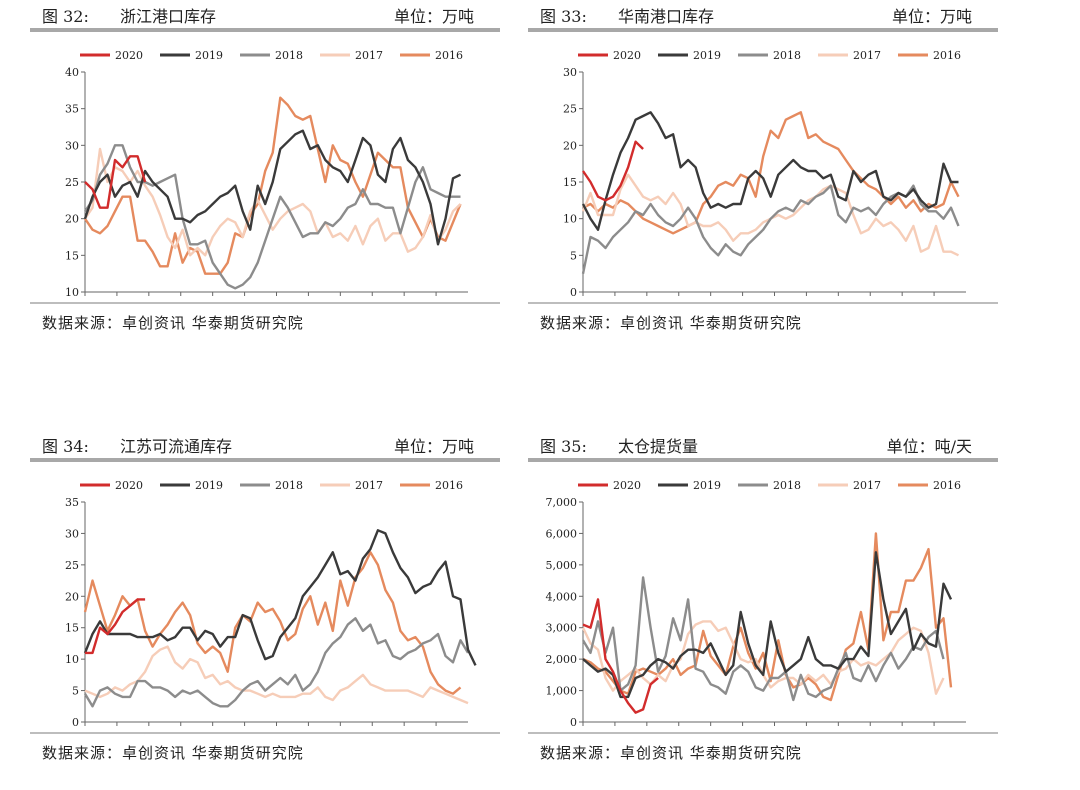 The width and height of the screenshot is (1080, 790). What do you see at coordinates (562, 691) in the screenshot?
I see `y-tick-label: 1,000` at bounding box center [562, 691].